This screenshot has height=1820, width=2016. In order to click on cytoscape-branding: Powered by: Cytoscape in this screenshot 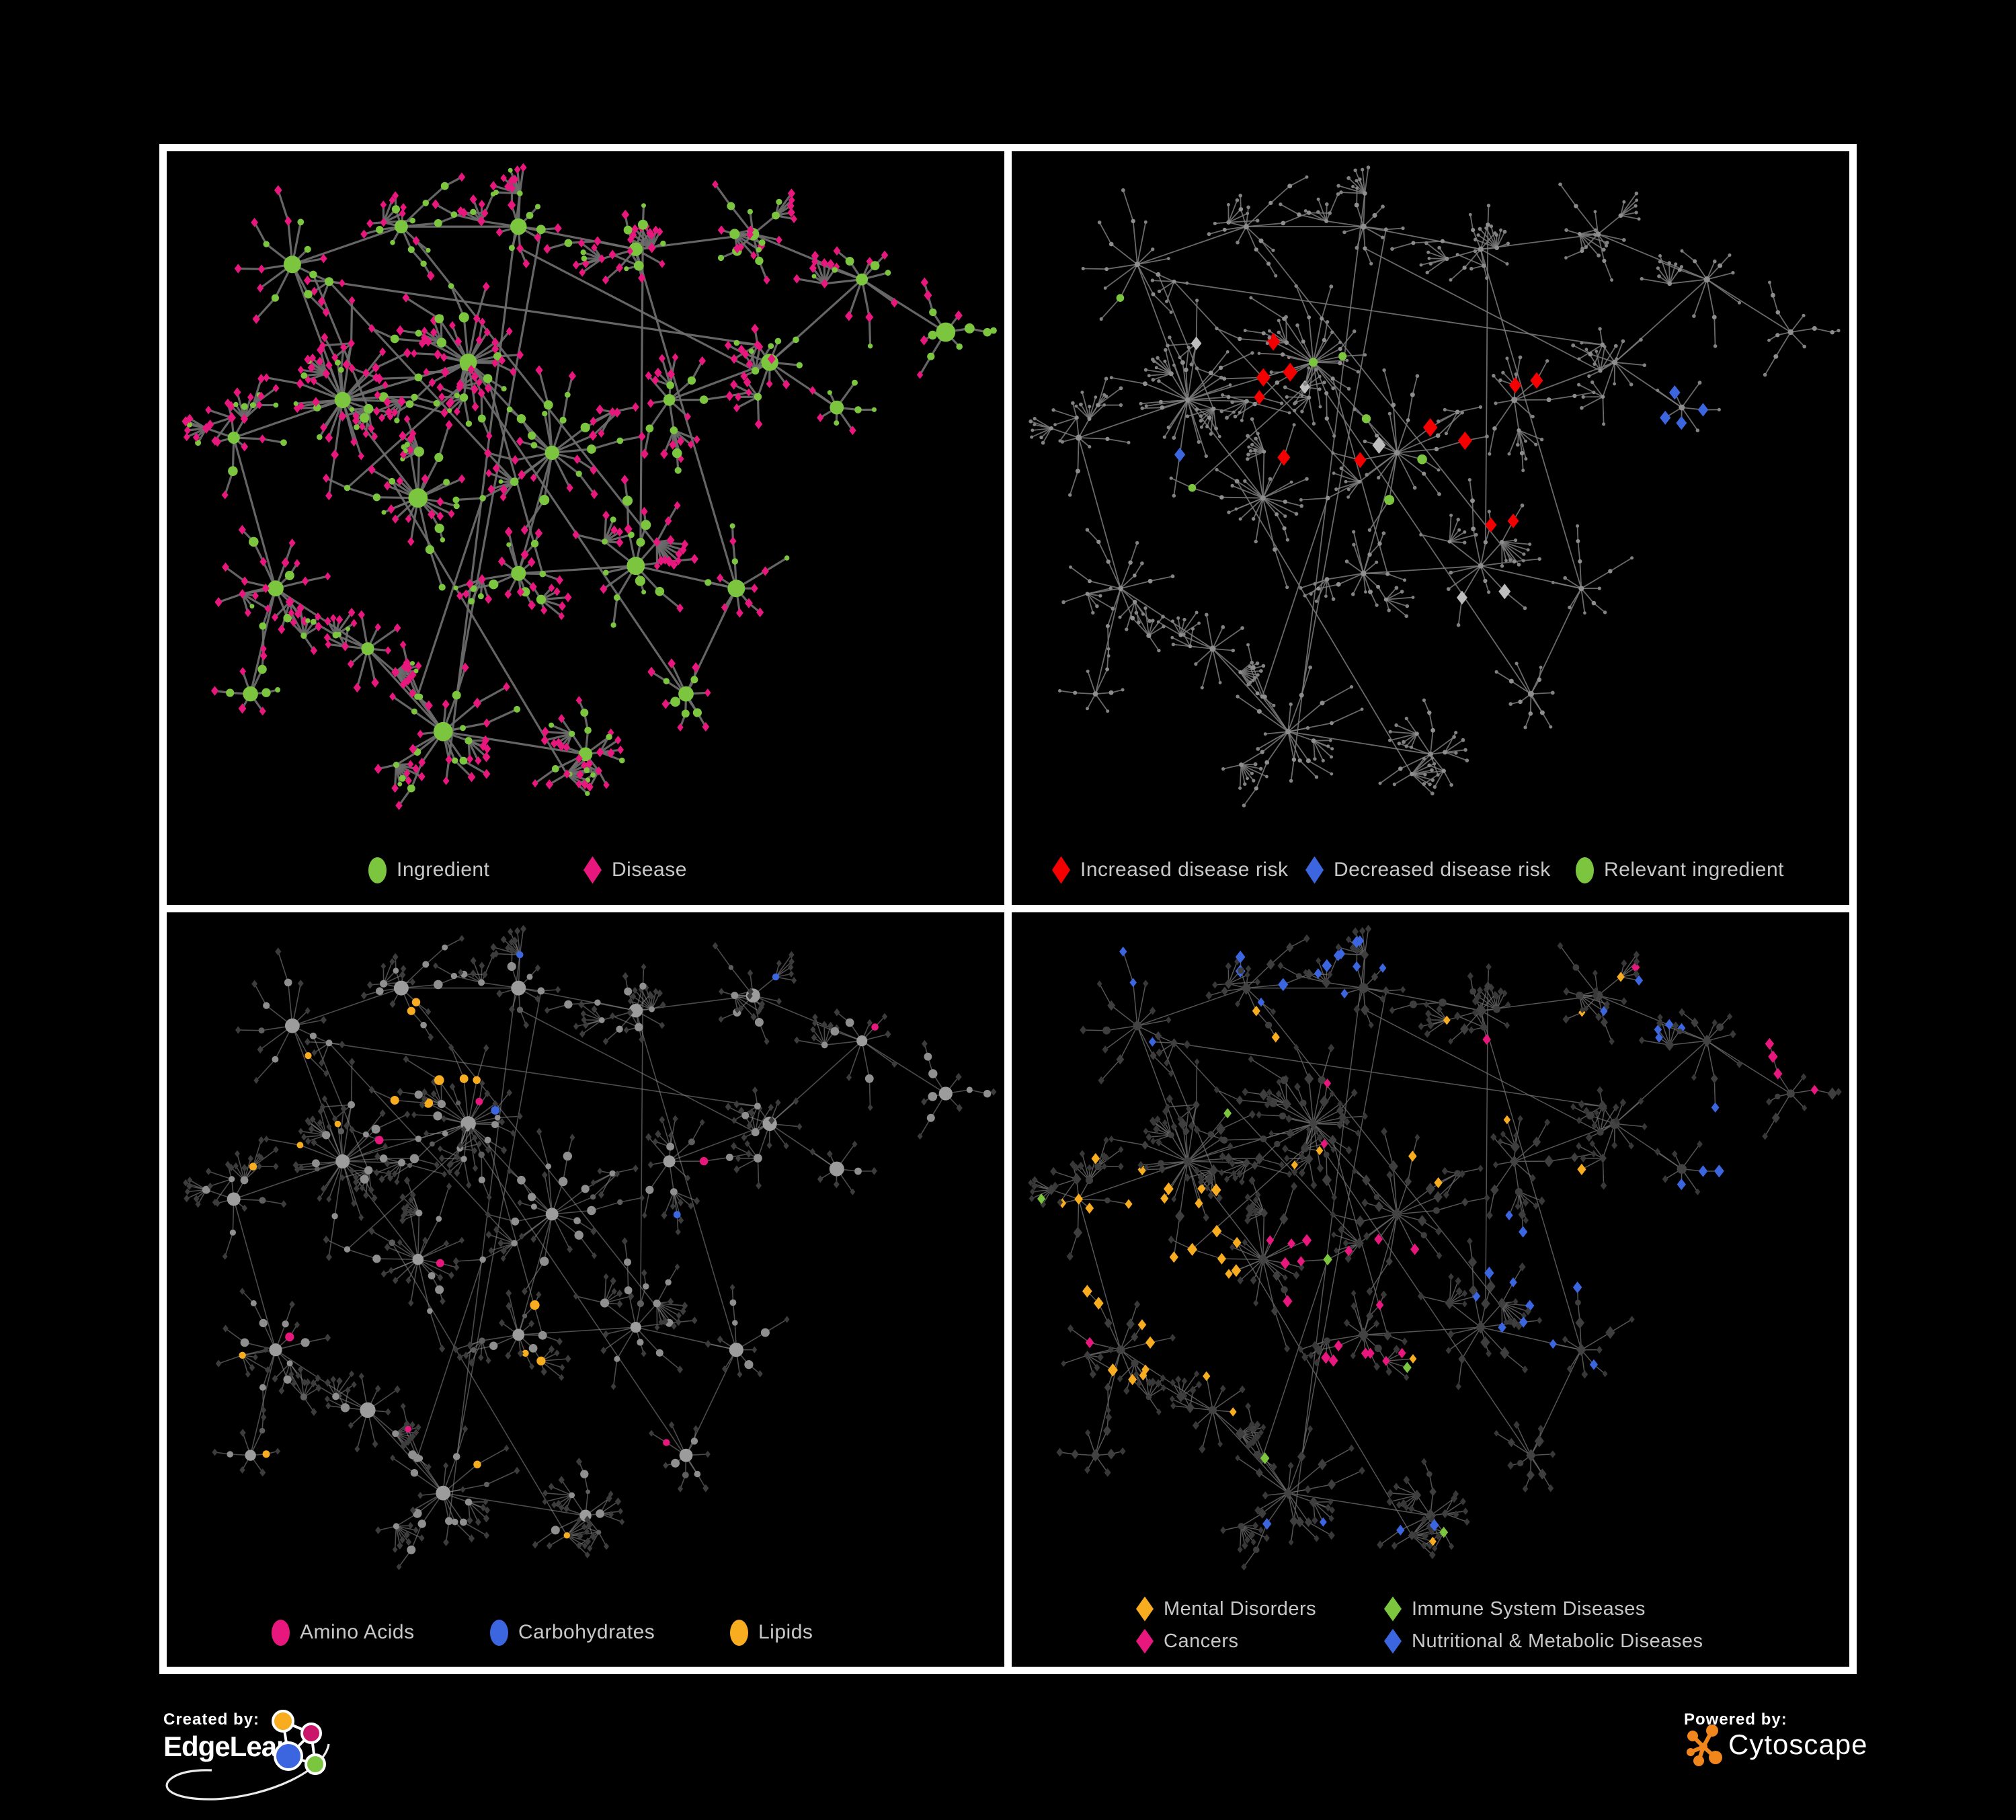, I will do `click(1838, 1764)`.